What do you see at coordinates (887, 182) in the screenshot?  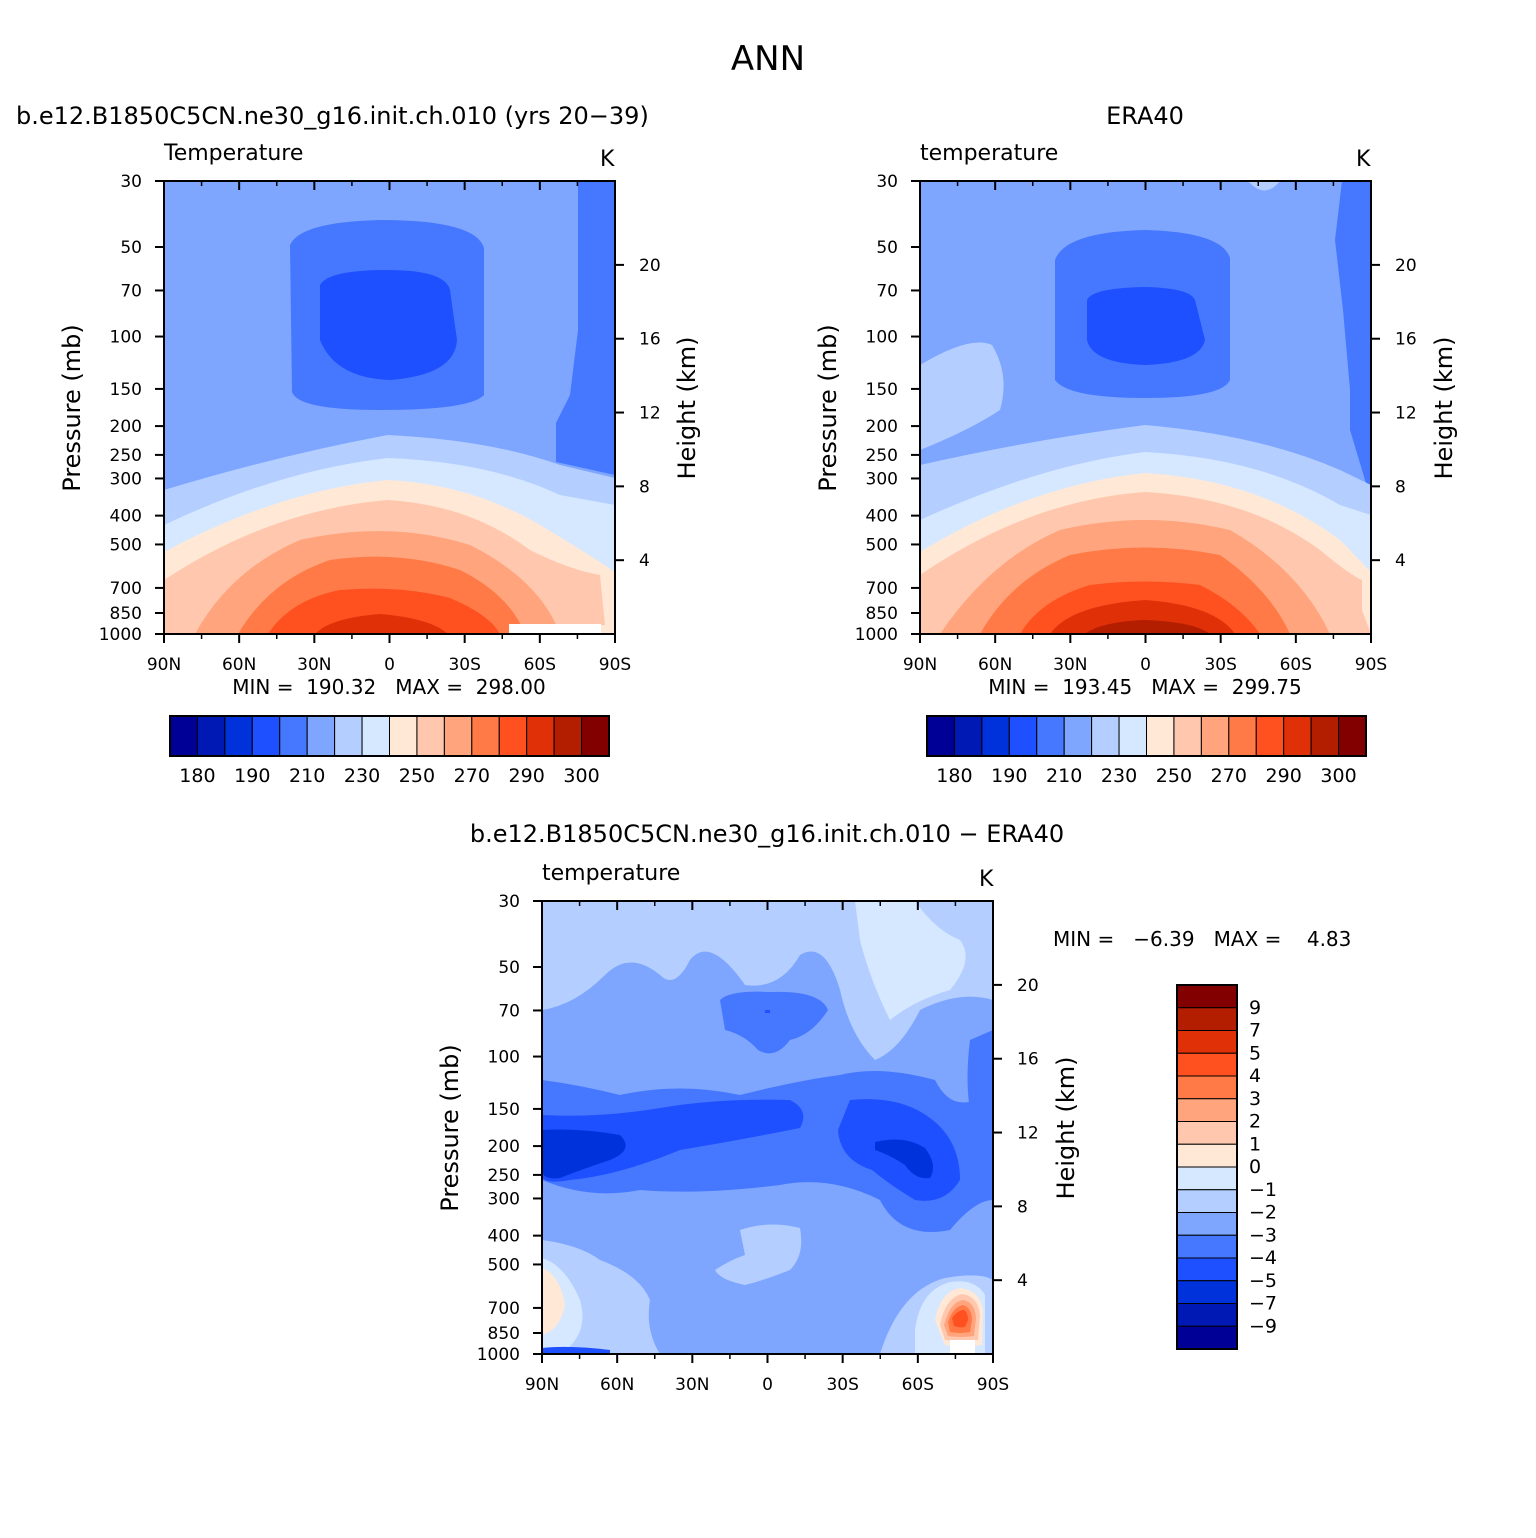 I see `y-tick-label: 30` at bounding box center [887, 182].